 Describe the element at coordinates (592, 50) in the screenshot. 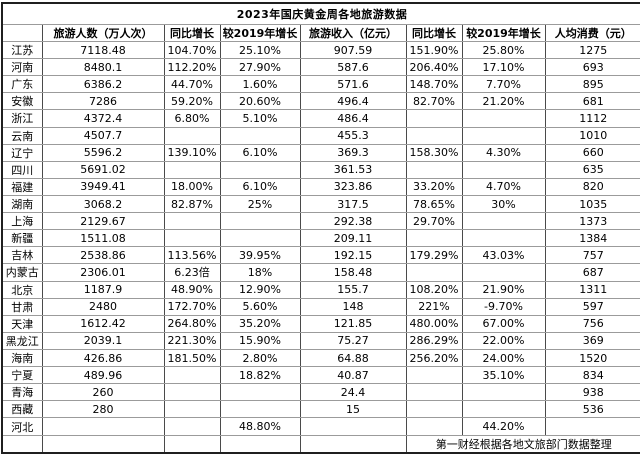

I see `cell-per-capita: 1275` at that location.